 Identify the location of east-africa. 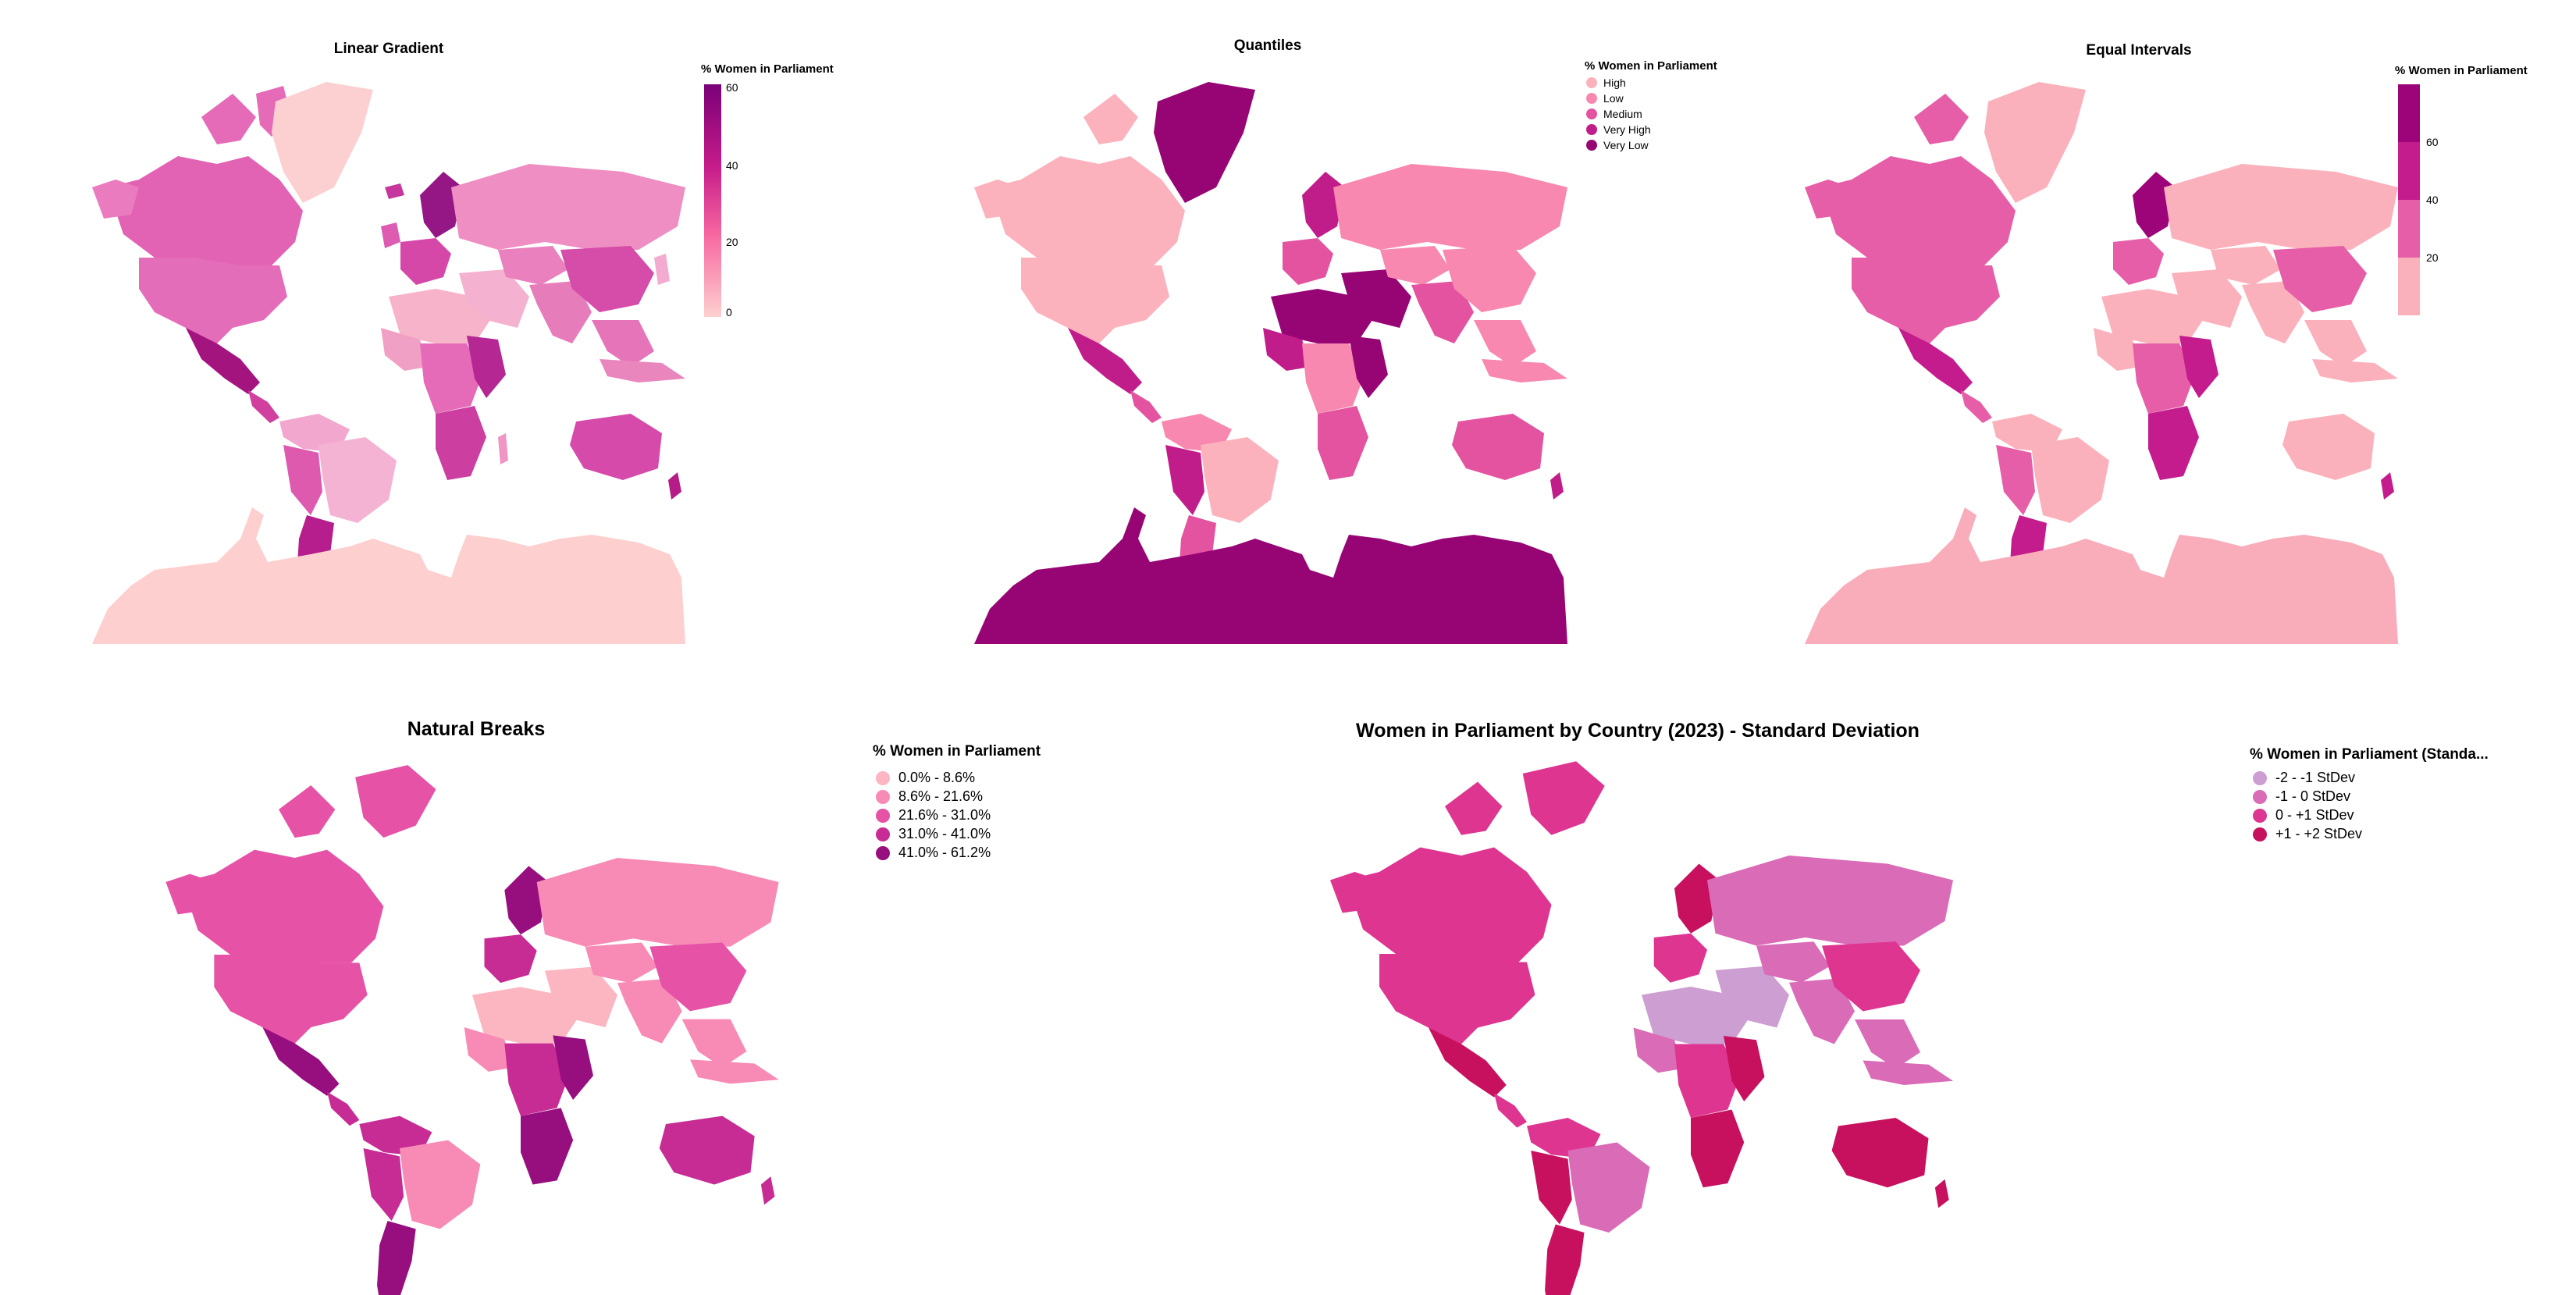
(2198, 367).